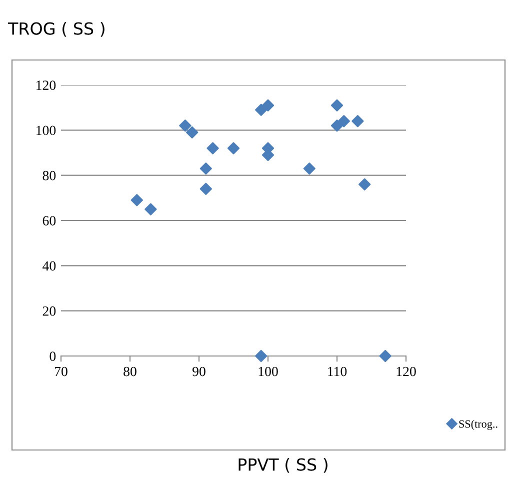  What do you see at coordinates (283, 465) in the screenshot?
I see `x-axis-title: PPVT ( SS )` at bounding box center [283, 465].